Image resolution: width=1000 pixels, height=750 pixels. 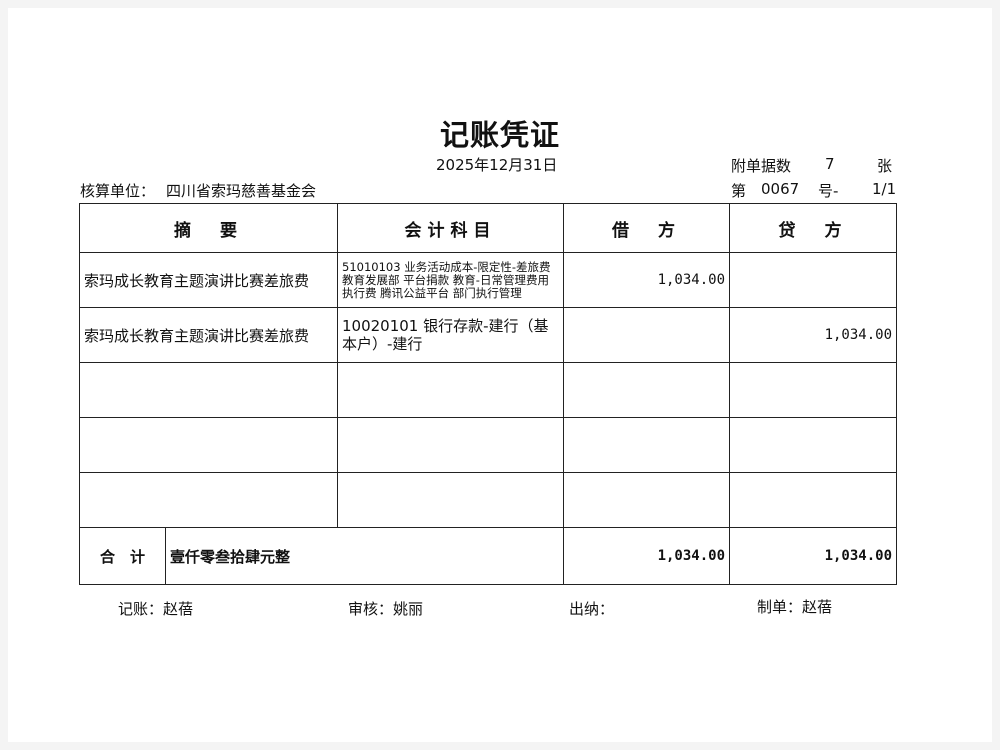 I want to click on total-row: 合 计 壹仟零叁拾肆元整 1,034.00 1,034.00, so click(x=488, y=556).